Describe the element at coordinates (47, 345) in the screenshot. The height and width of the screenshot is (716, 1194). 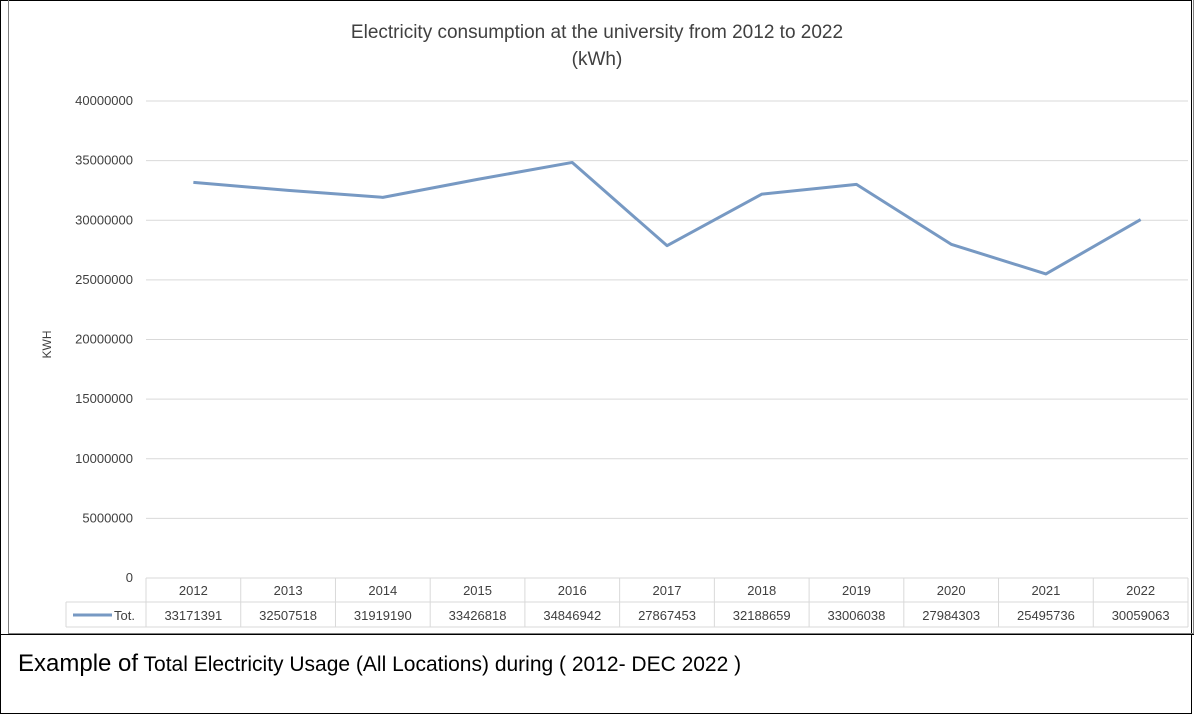
I see `y-axis-label: KWH` at that location.